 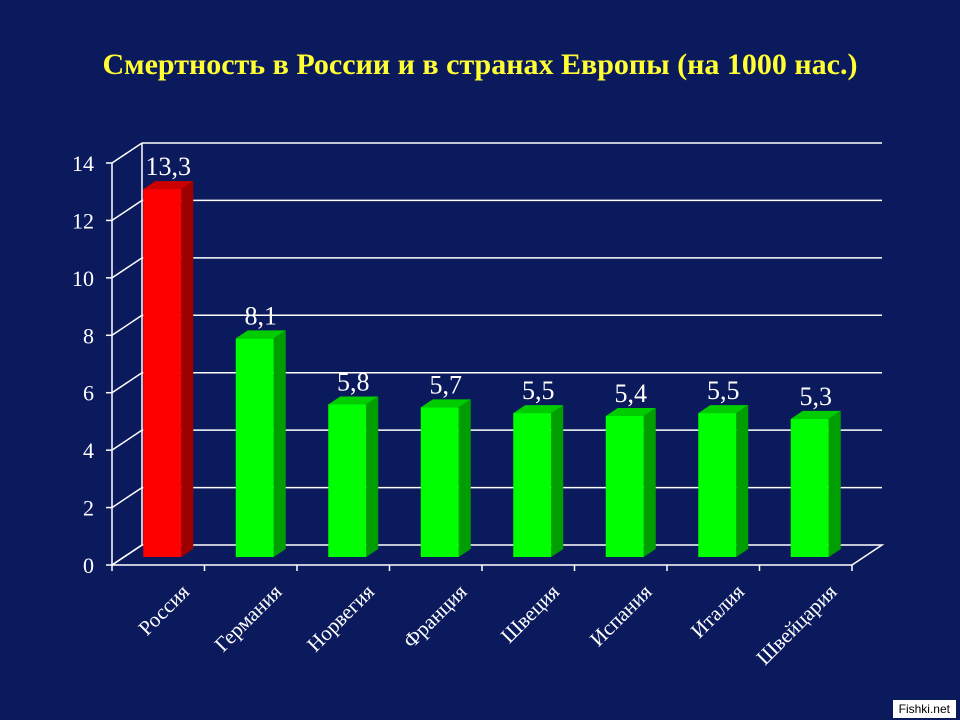 I want to click on category-label: Германия, so click(x=248, y=617).